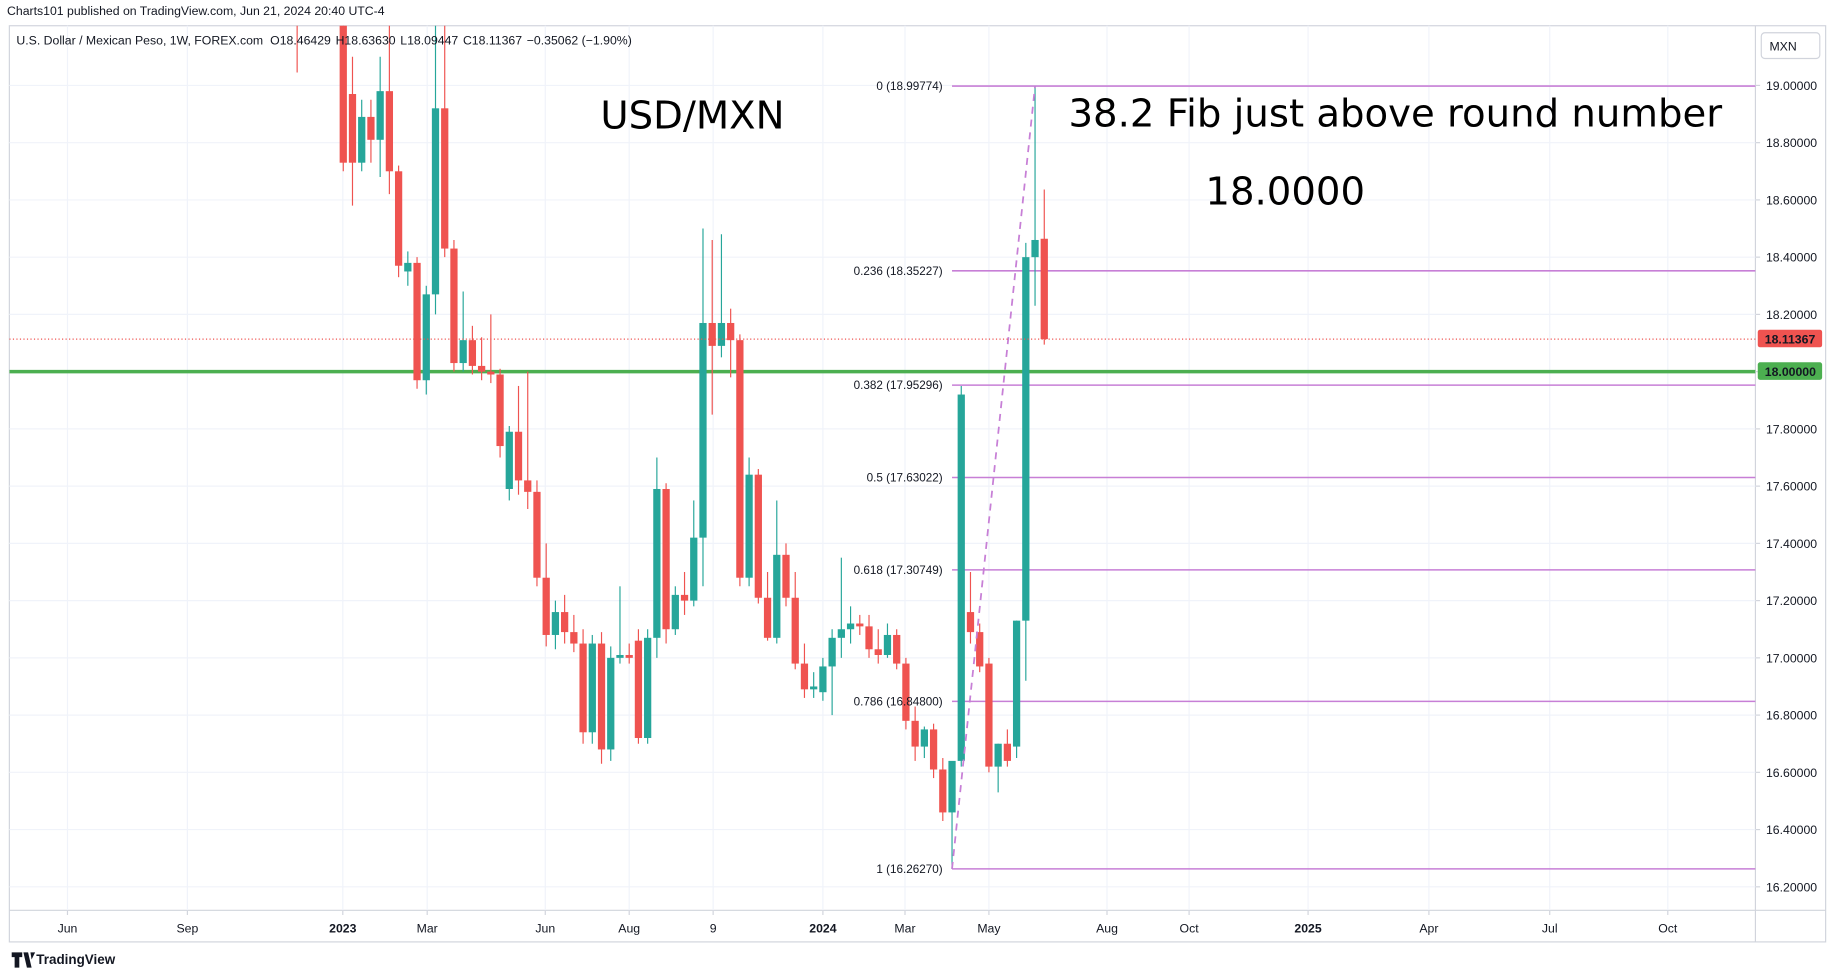 The height and width of the screenshot is (977, 1835). Describe the element at coordinates (1791, 143) in the screenshot. I see `y-tick-label: 18.80000` at that location.